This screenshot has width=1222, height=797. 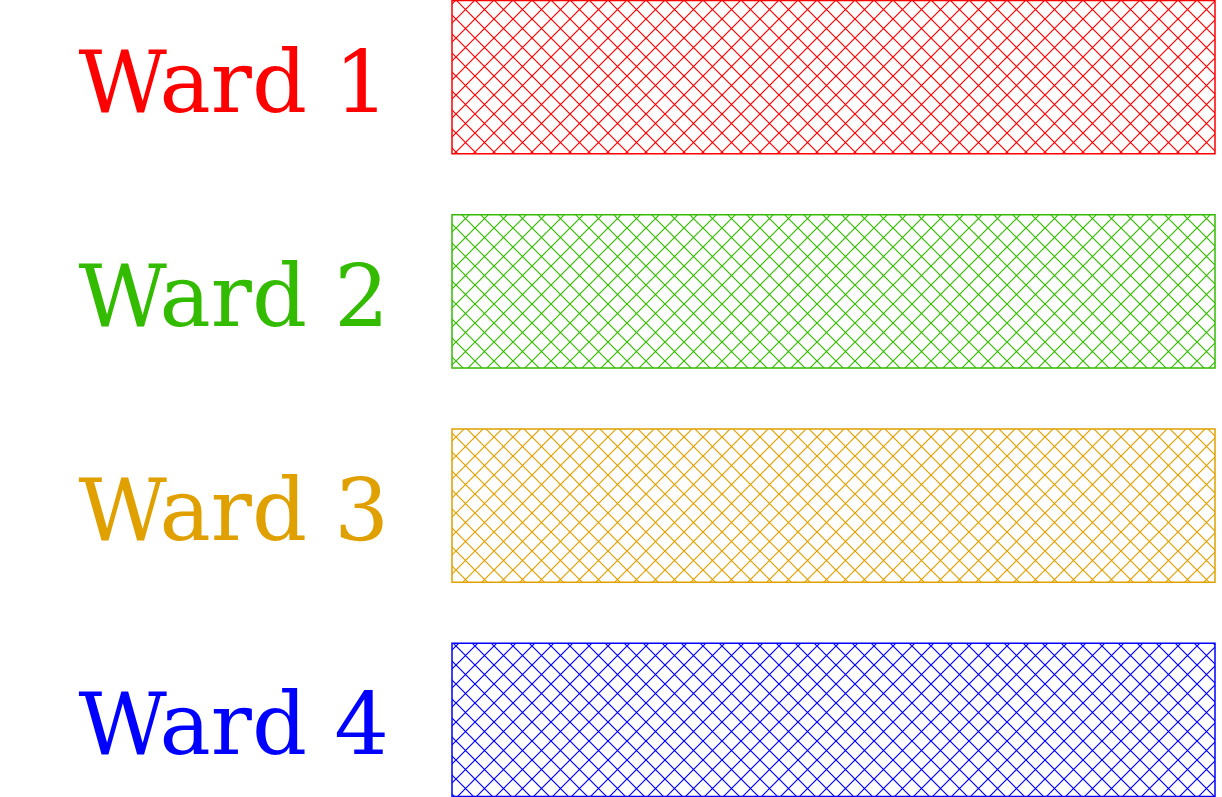 I want to click on y-tick-label: Ward 4, so click(x=233, y=724).